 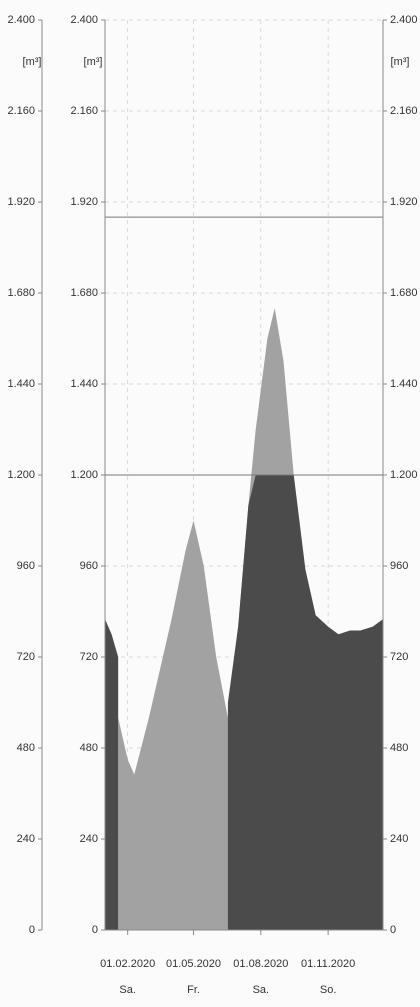 What do you see at coordinates (328, 964) in the screenshot?
I see `x-tick-label: 01.11.2020` at bounding box center [328, 964].